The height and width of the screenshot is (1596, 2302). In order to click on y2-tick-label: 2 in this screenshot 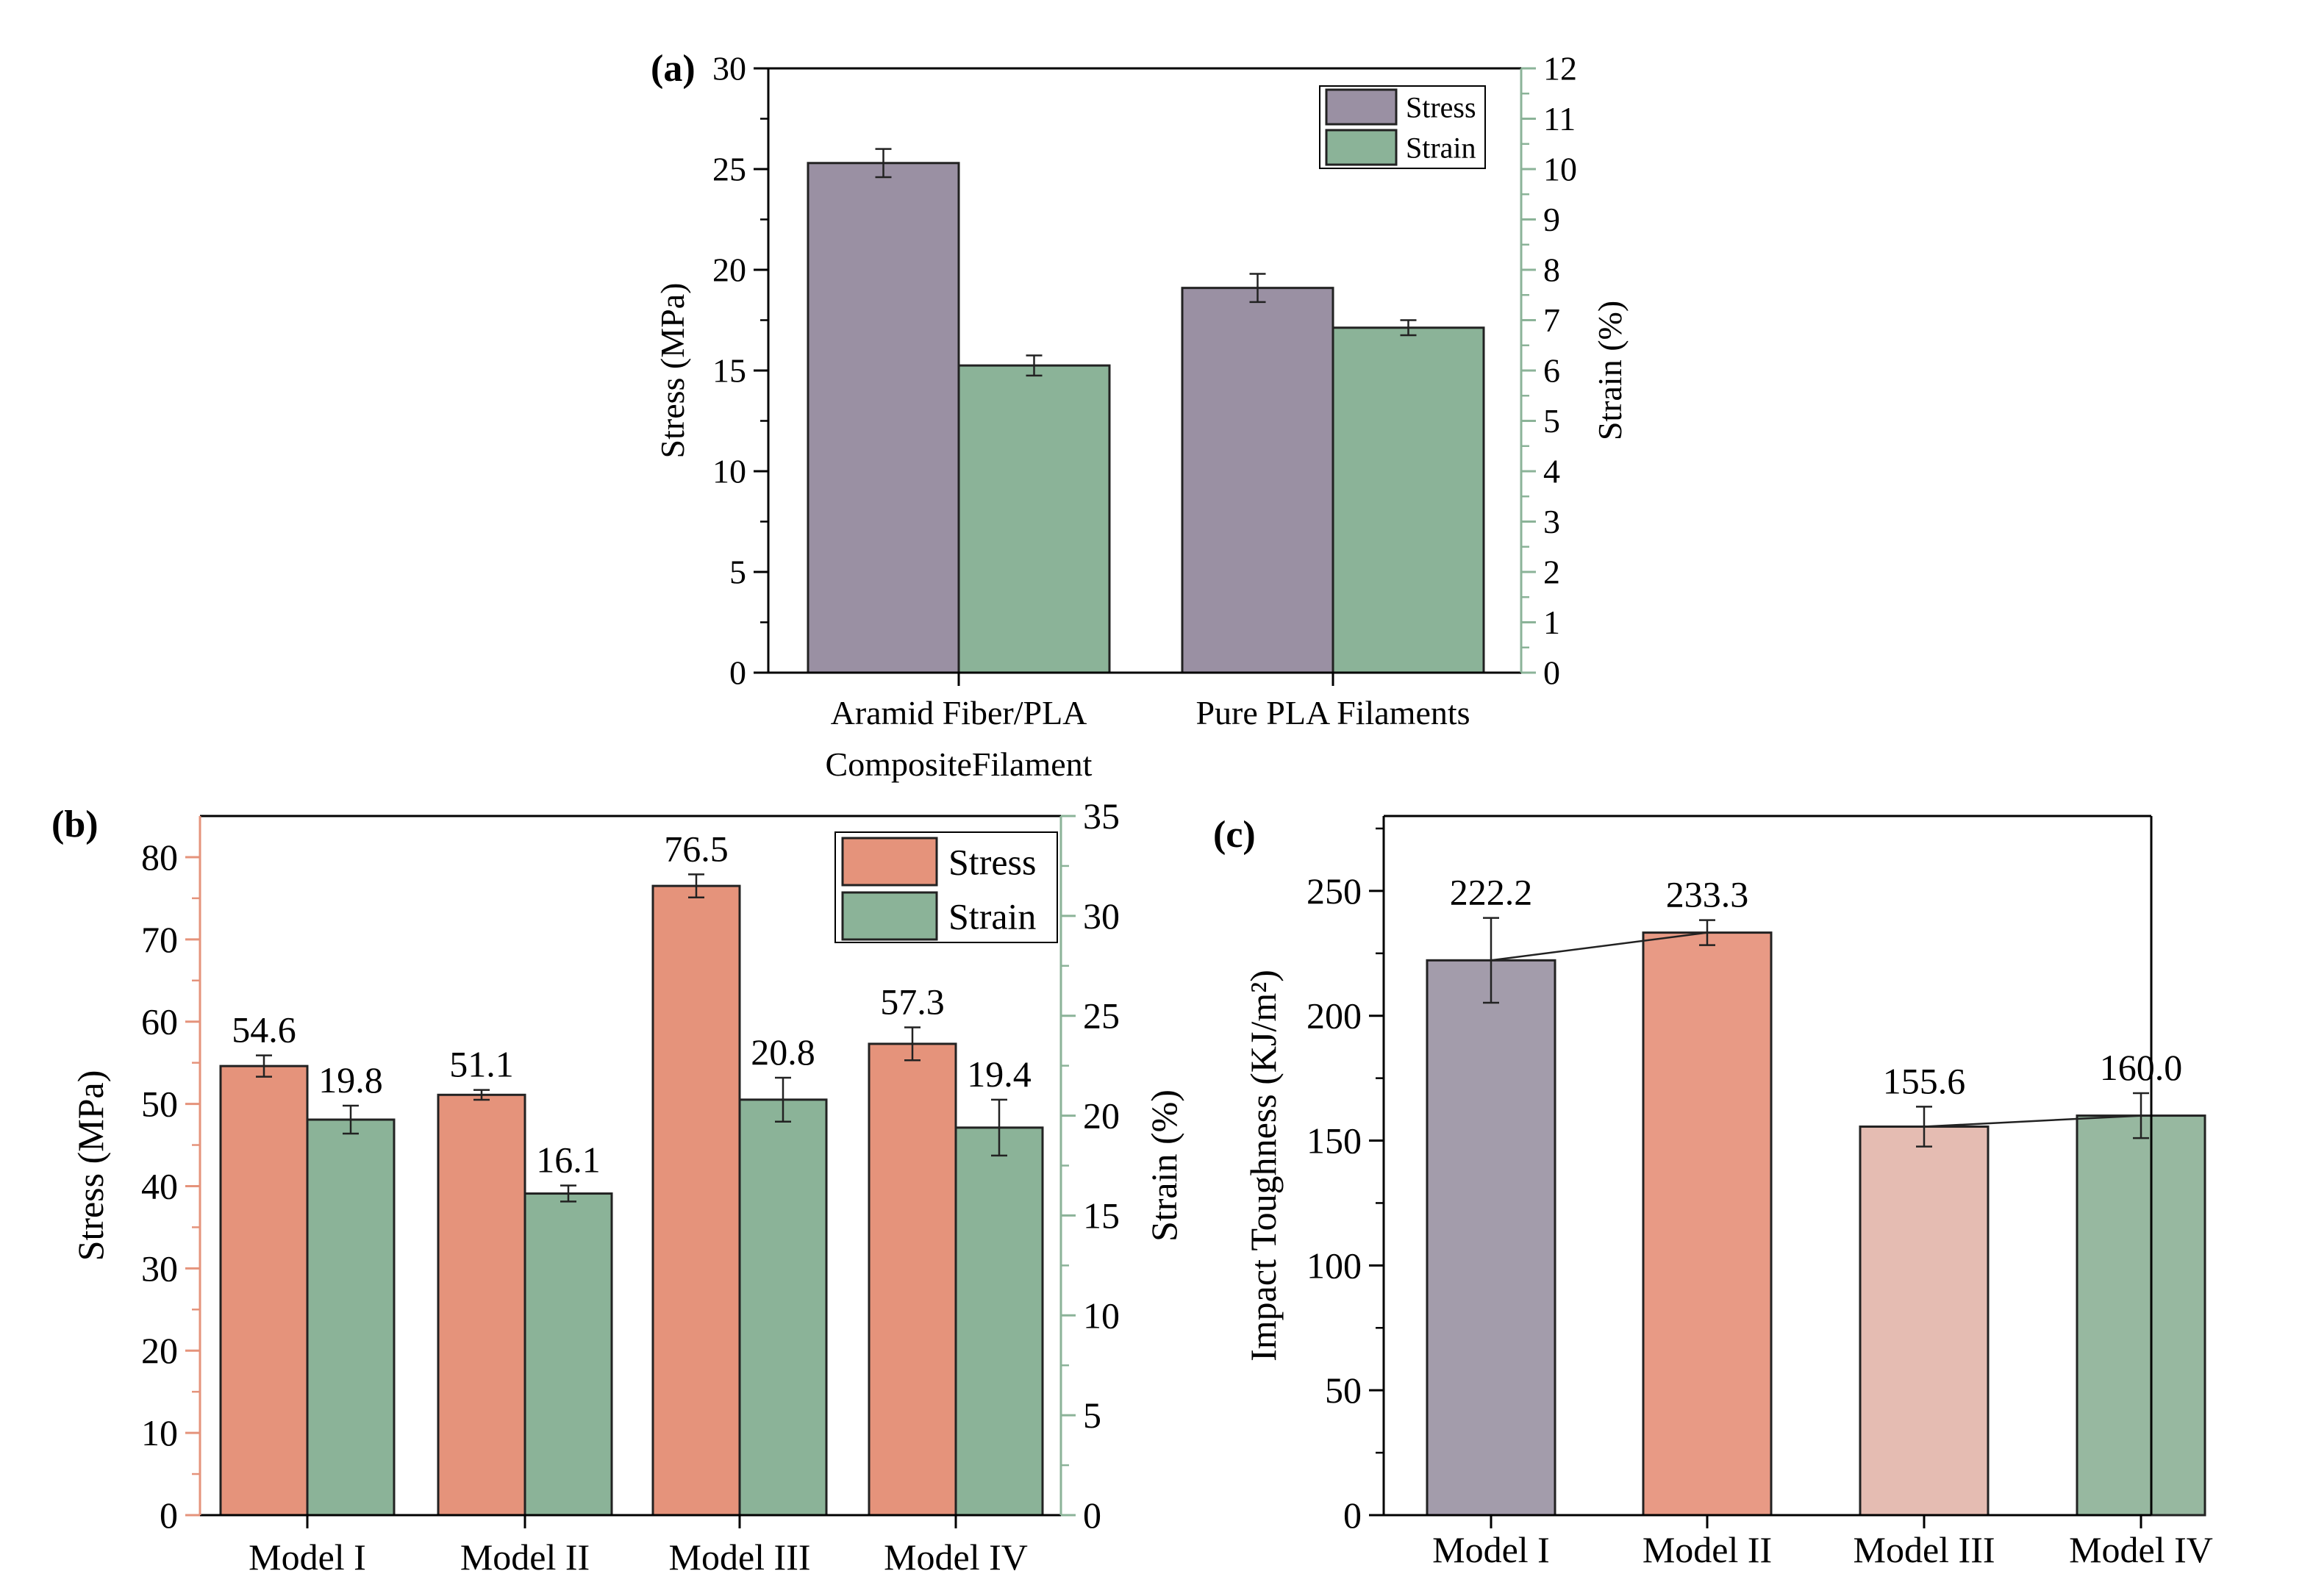, I will do `click(1551, 572)`.